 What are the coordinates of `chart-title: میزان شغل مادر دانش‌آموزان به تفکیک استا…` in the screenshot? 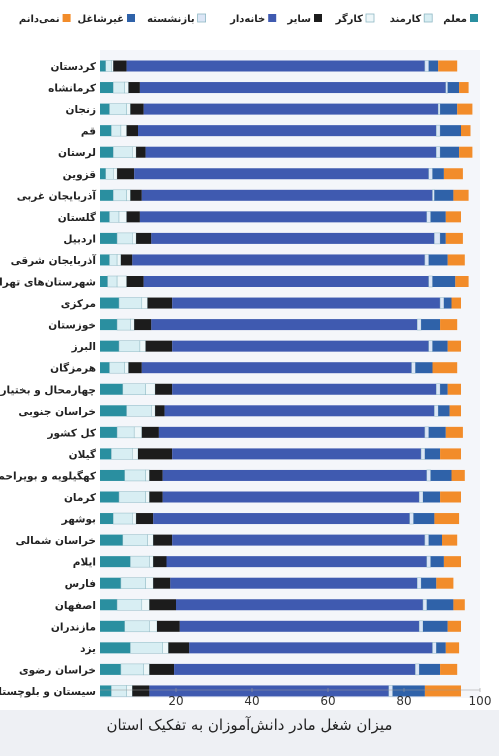 It's located at (249, 725).